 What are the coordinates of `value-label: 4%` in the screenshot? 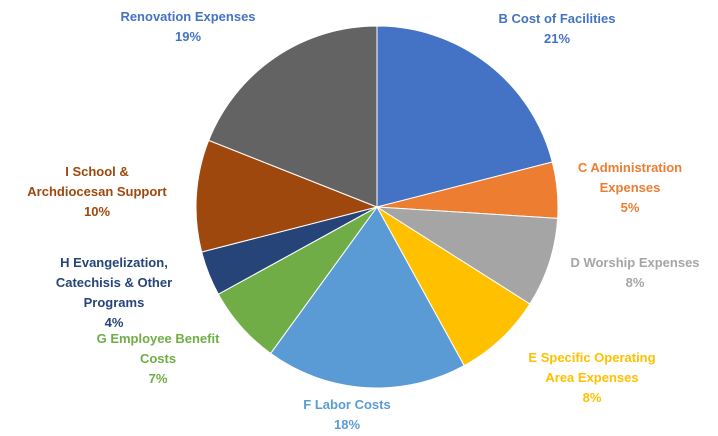 It's located at (114, 322).